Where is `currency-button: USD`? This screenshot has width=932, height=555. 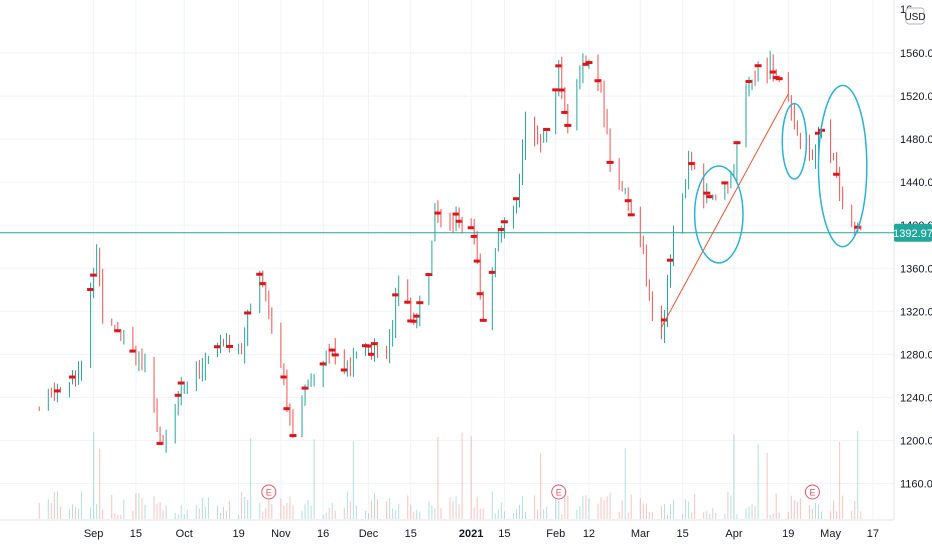
currency-button: USD is located at coordinates (915, 16).